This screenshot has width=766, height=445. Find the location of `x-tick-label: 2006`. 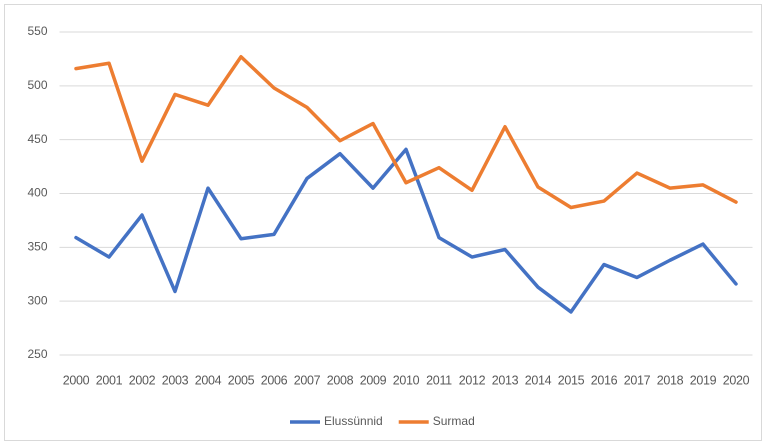

x-tick-label: 2006 is located at coordinates (274, 380).